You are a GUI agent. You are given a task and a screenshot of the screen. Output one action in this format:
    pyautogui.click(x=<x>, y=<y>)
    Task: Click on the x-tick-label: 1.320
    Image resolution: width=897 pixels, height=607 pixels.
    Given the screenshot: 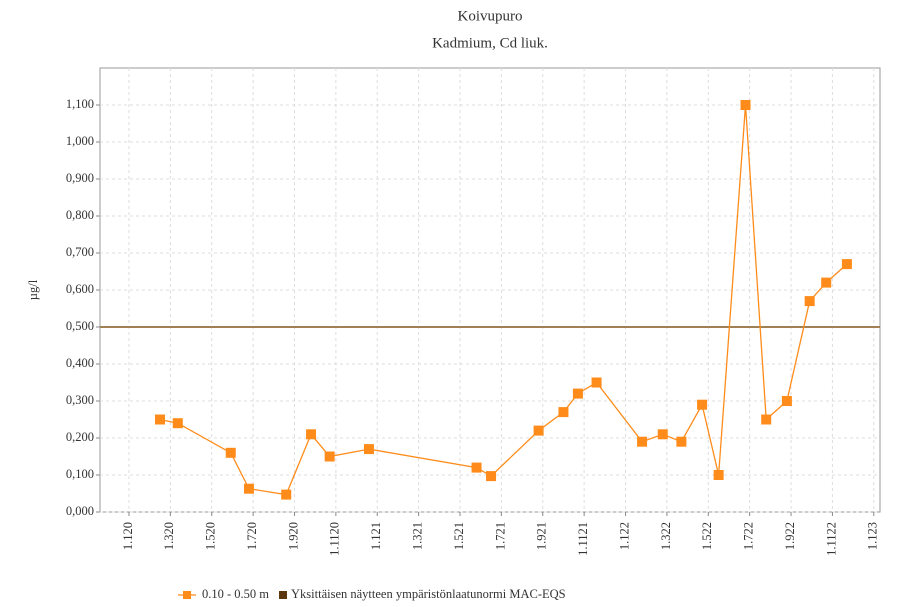 What is the action you would take?
    pyautogui.click(x=169, y=536)
    